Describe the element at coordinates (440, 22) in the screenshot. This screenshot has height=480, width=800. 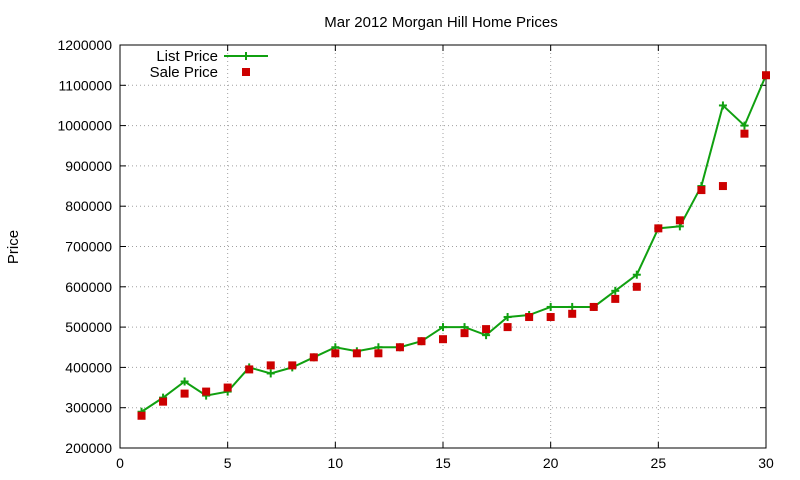
I see `chart-title: Mar 2012 Morgan Hill Home Prices` at that location.